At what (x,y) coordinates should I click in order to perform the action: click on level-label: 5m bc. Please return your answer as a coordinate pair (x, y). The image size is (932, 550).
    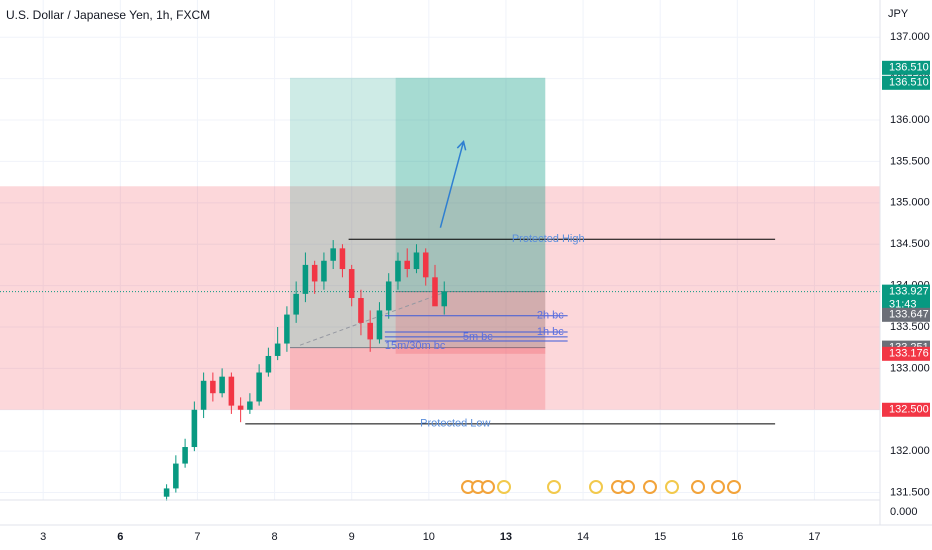
    Looking at the image, I should click on (478, 337).